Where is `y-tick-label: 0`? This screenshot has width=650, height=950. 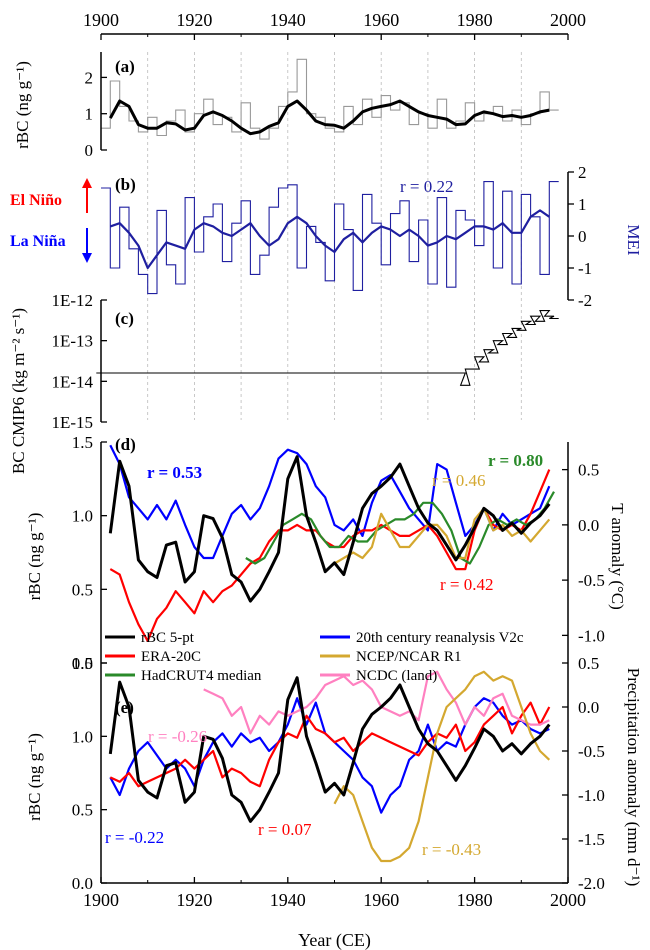
y-tick-label: 0 is located at coordinates (89, 150).